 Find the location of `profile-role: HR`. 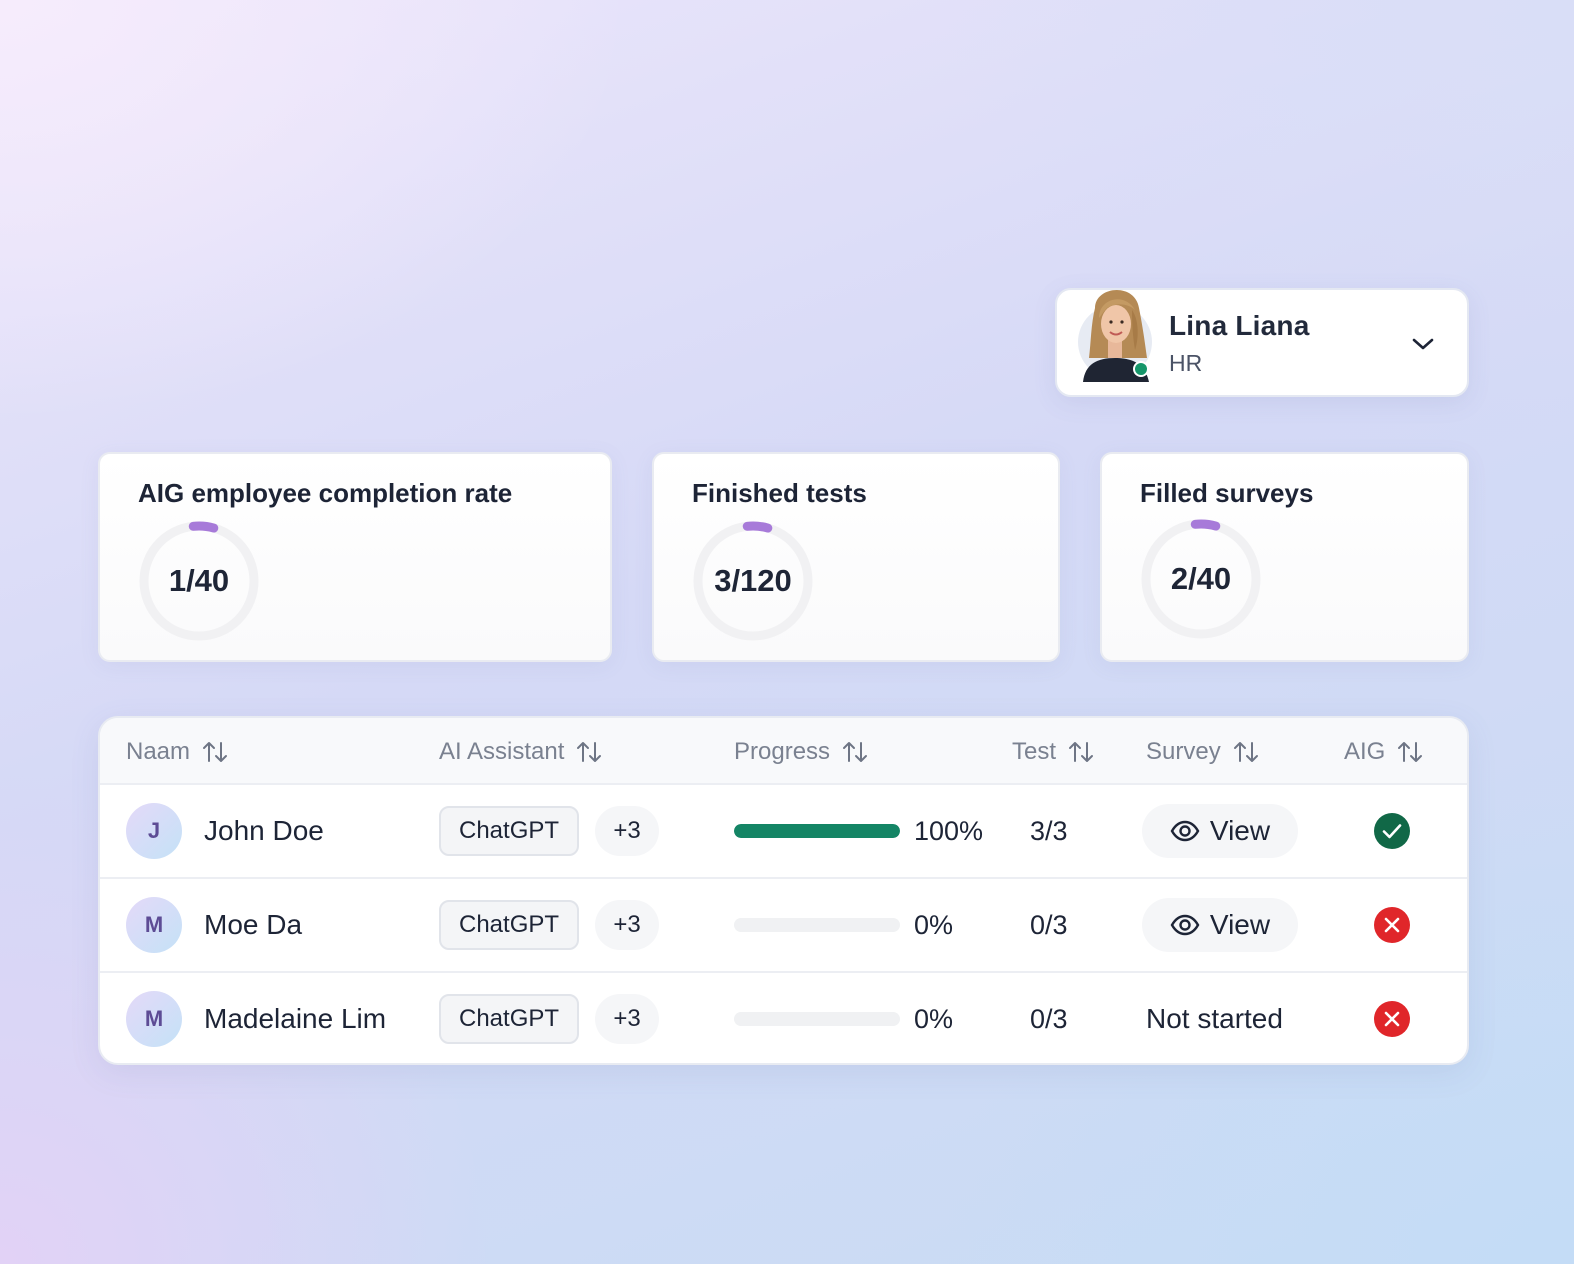

profile-role: HR is located at coordinates (1186, 363).